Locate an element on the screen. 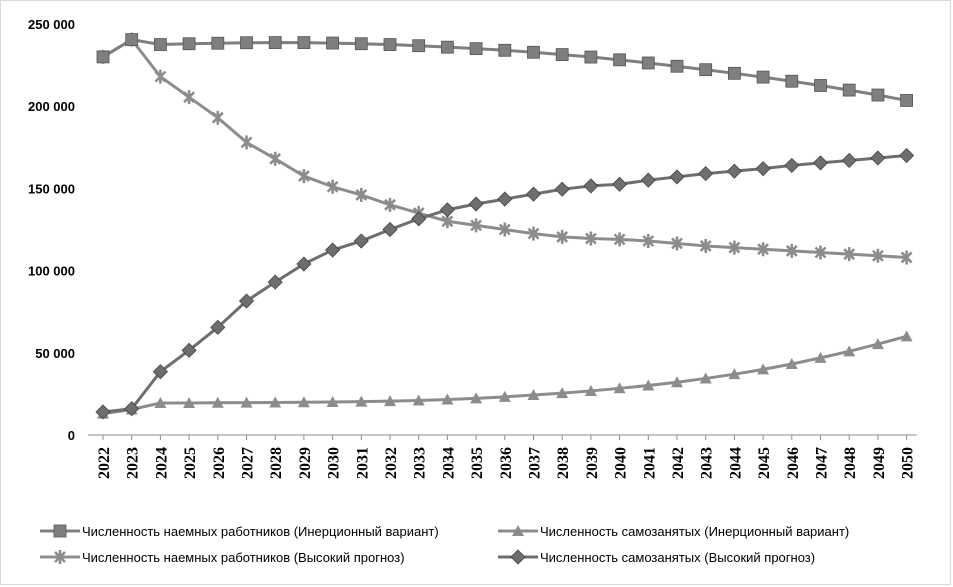 The width and height of the screenshot is (953, 587). x-tick-label: 2048 is located at coordinates (850, 463).